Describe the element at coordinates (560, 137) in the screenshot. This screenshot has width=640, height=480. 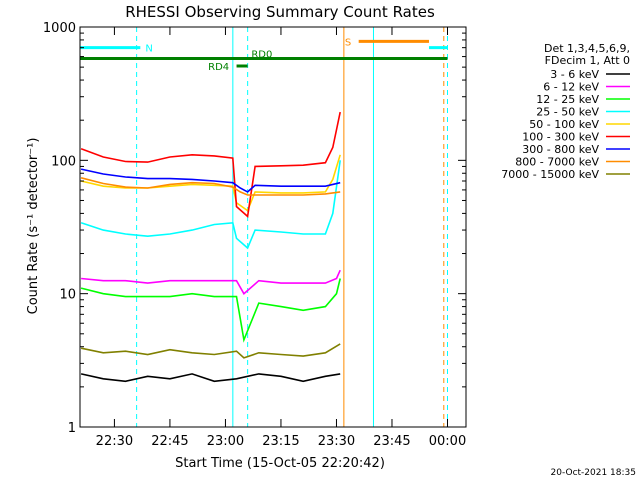
I see `legend-entry-label: 100 - 300 keV` at that location.